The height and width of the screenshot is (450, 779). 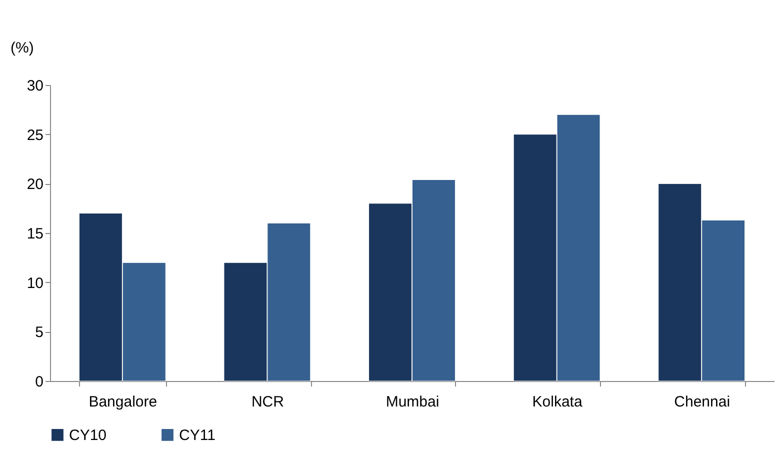 What do you see at coordinates (197, 435) in the screenshot?
I see `legend-label: CY11` at bounding box center [197, 435].